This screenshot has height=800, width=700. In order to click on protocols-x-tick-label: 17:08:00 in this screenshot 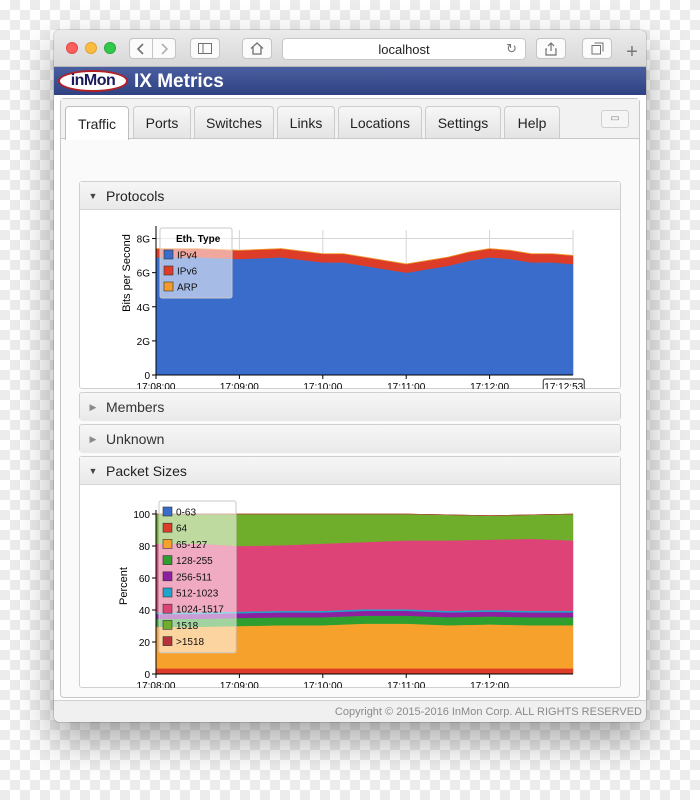, I will do `click(156, 385)`.